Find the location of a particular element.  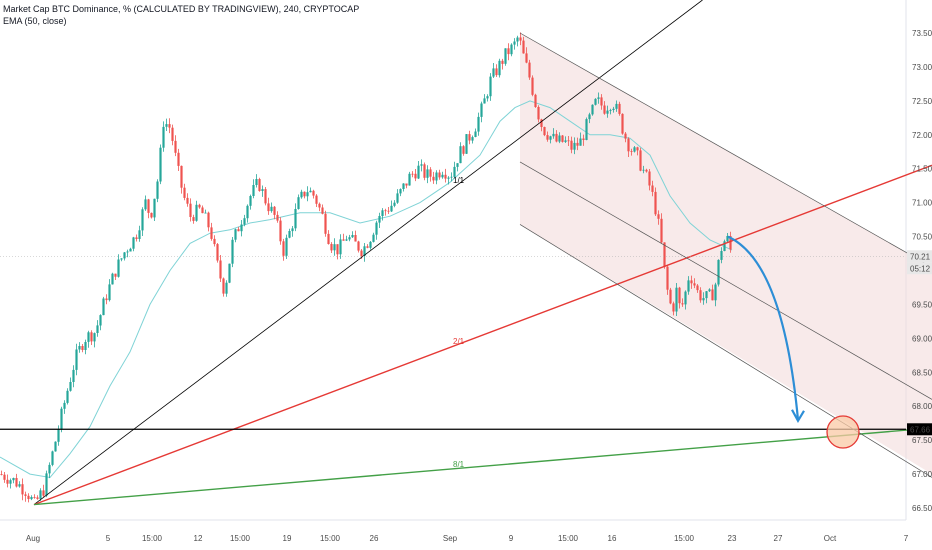

time-tick-label: Aug is located at coordinates (33, 538).